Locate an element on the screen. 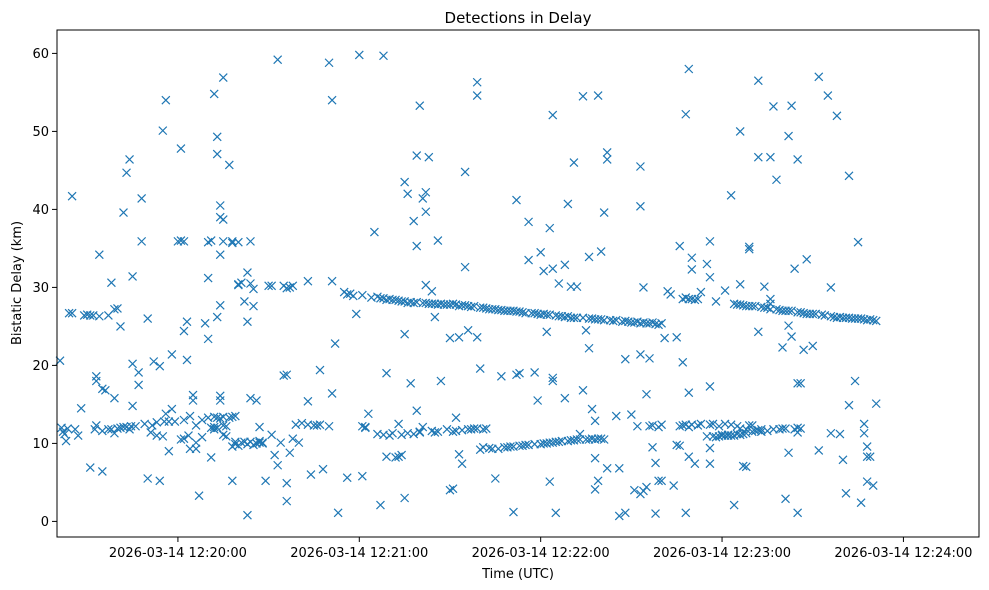 Image resolution: width=989 pixels, height=590 pixels. x-tick-label: 2026-03-14 12:24:00 is located at coordinates (903, 553).